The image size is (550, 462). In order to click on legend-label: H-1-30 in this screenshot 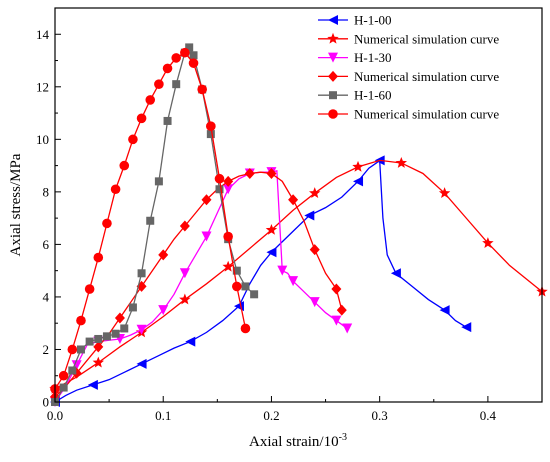, I will do `click(373, 57)`.